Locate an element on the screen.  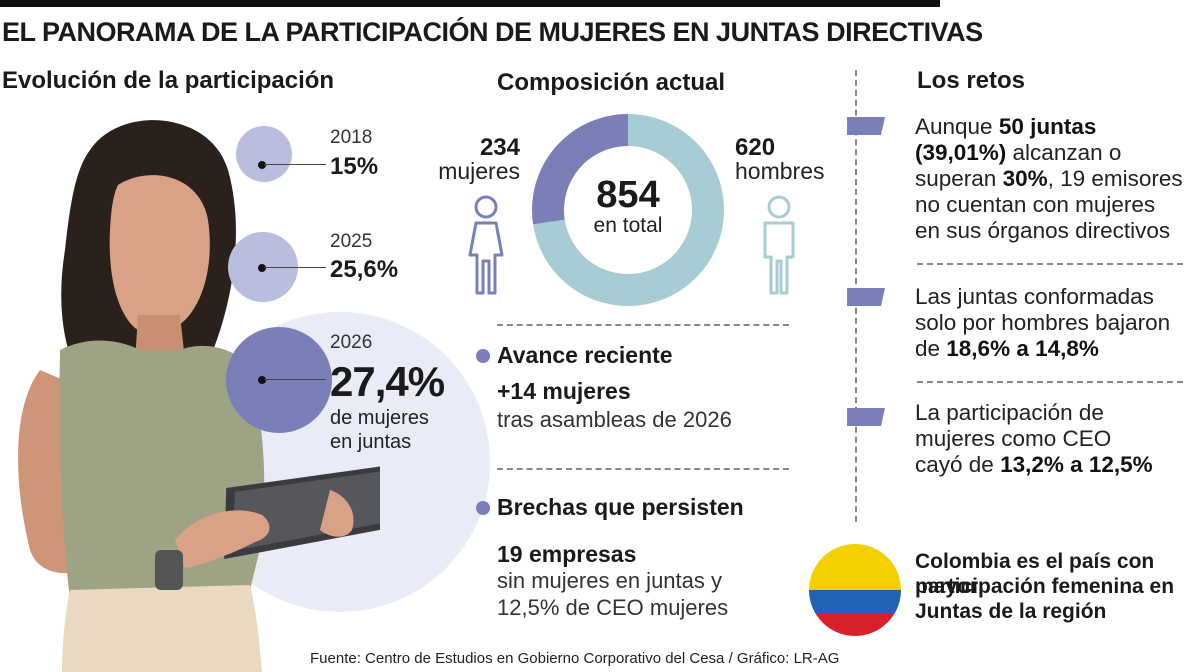
recent-bold: +14 mujeres is located at coordinates (564, 391).